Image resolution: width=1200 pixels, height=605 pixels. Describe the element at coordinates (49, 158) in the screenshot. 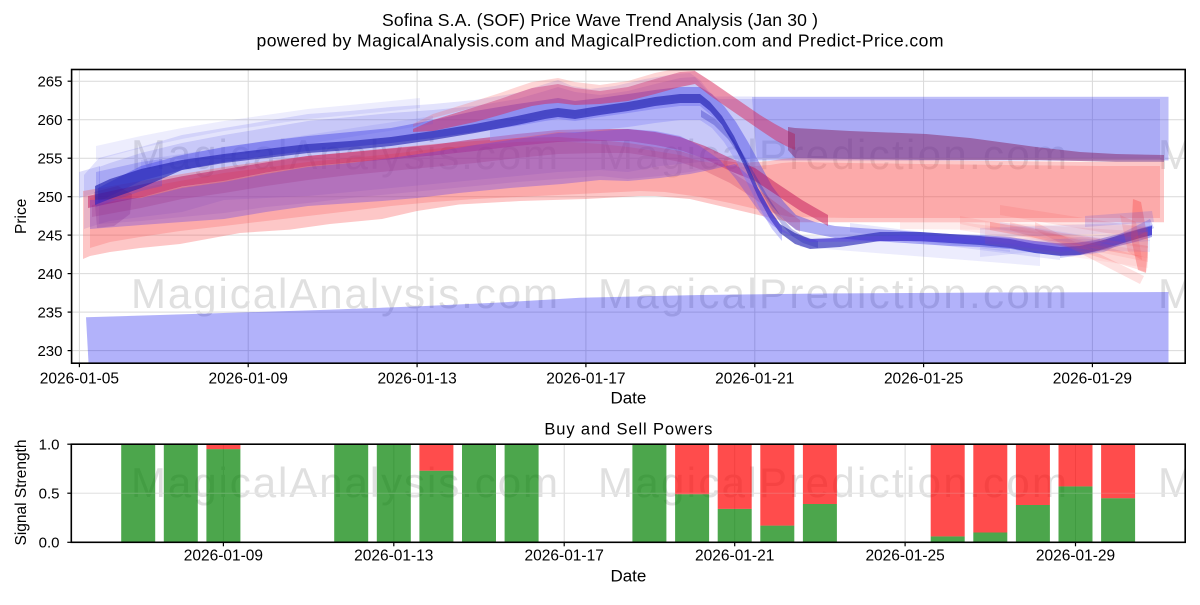

I see `svg-text: 255` at that location.